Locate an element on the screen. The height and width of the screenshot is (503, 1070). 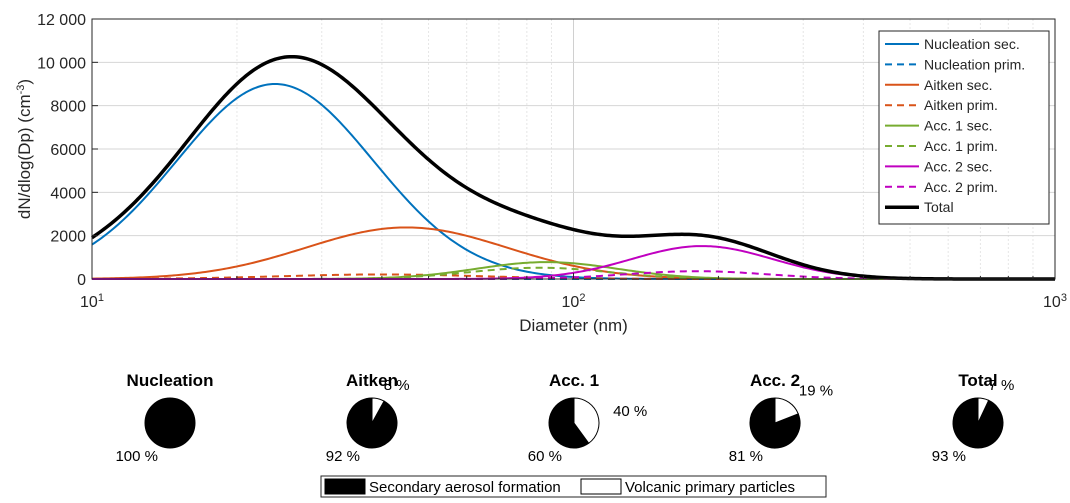
y-axis-label-close: ) is located at coordinates (24, 82).